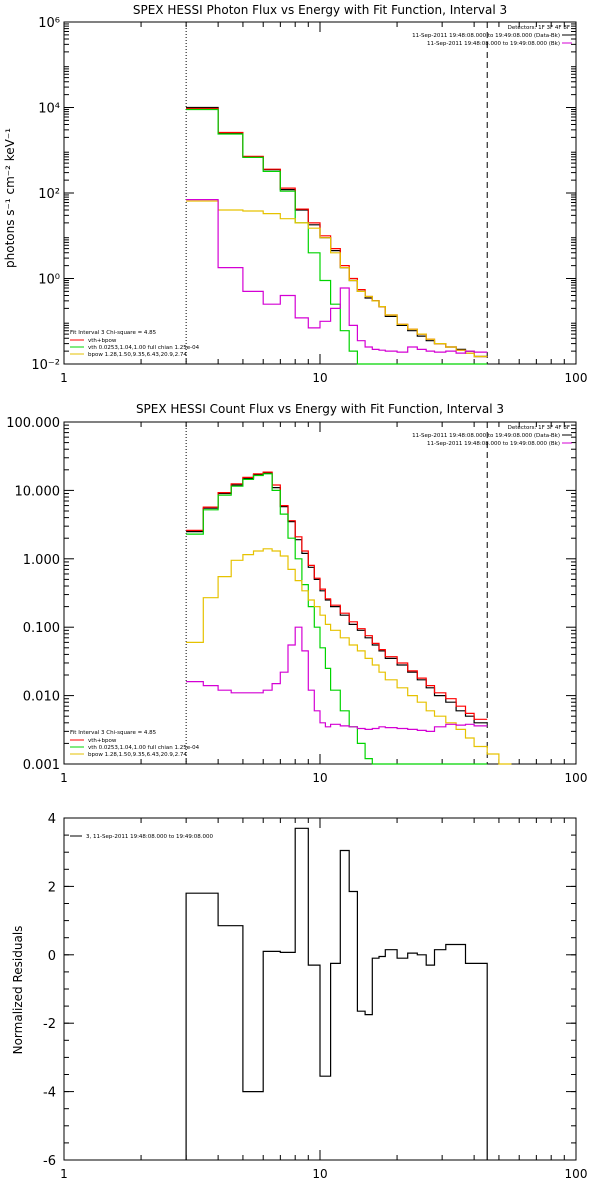 The width and height of the screenshot is (600, 1200). What do you see at coordinates (49, 1093) in the screenshot?
I see `y-tick-label: -4` at bounding box center [49, 1093].